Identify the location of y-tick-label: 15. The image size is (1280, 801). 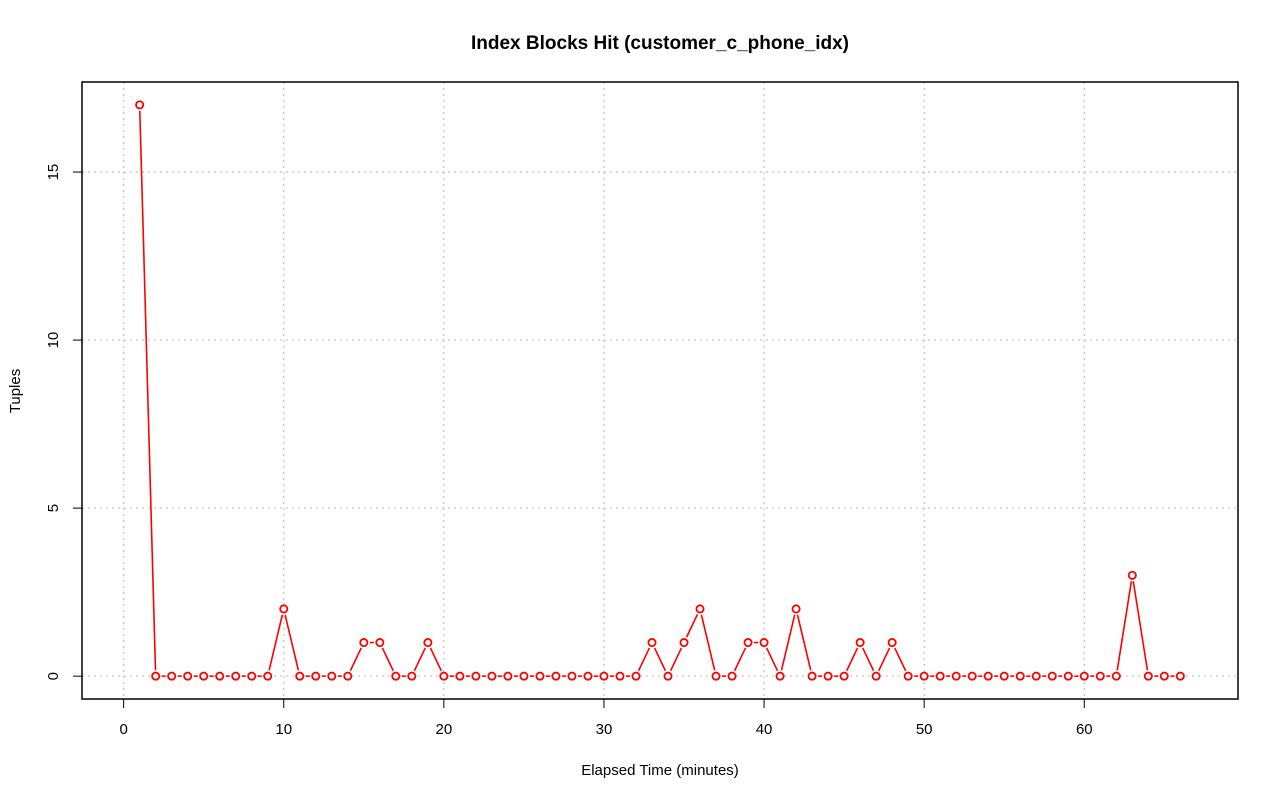
(53, 172).